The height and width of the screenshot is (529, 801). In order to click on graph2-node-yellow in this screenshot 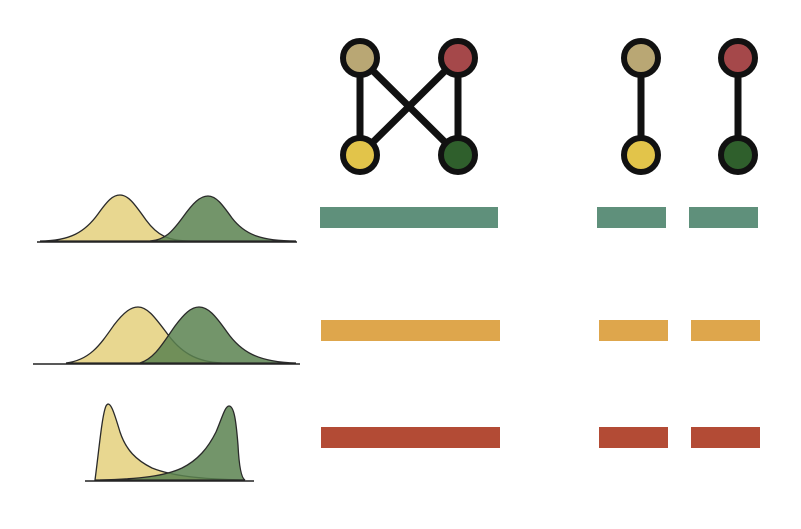, I will do `click(641, 155)`.